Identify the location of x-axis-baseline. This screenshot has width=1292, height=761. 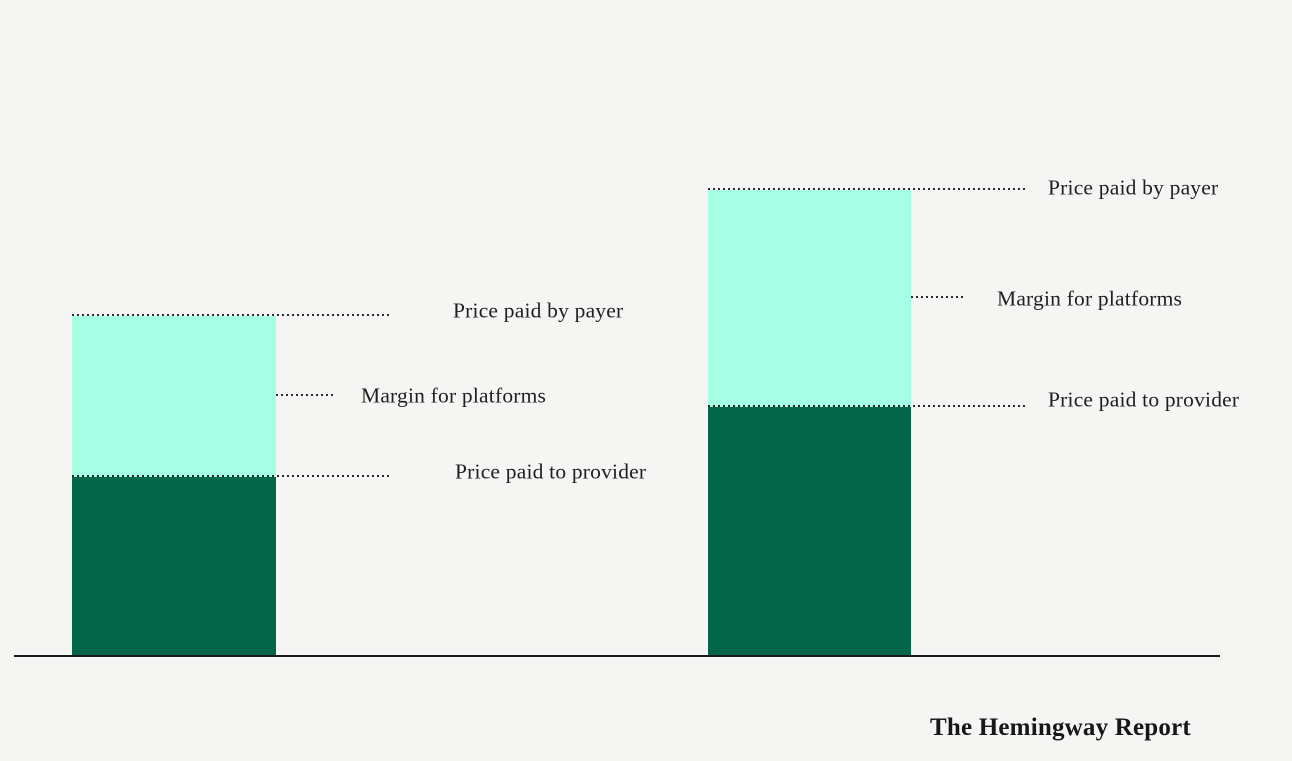
(617, 656).